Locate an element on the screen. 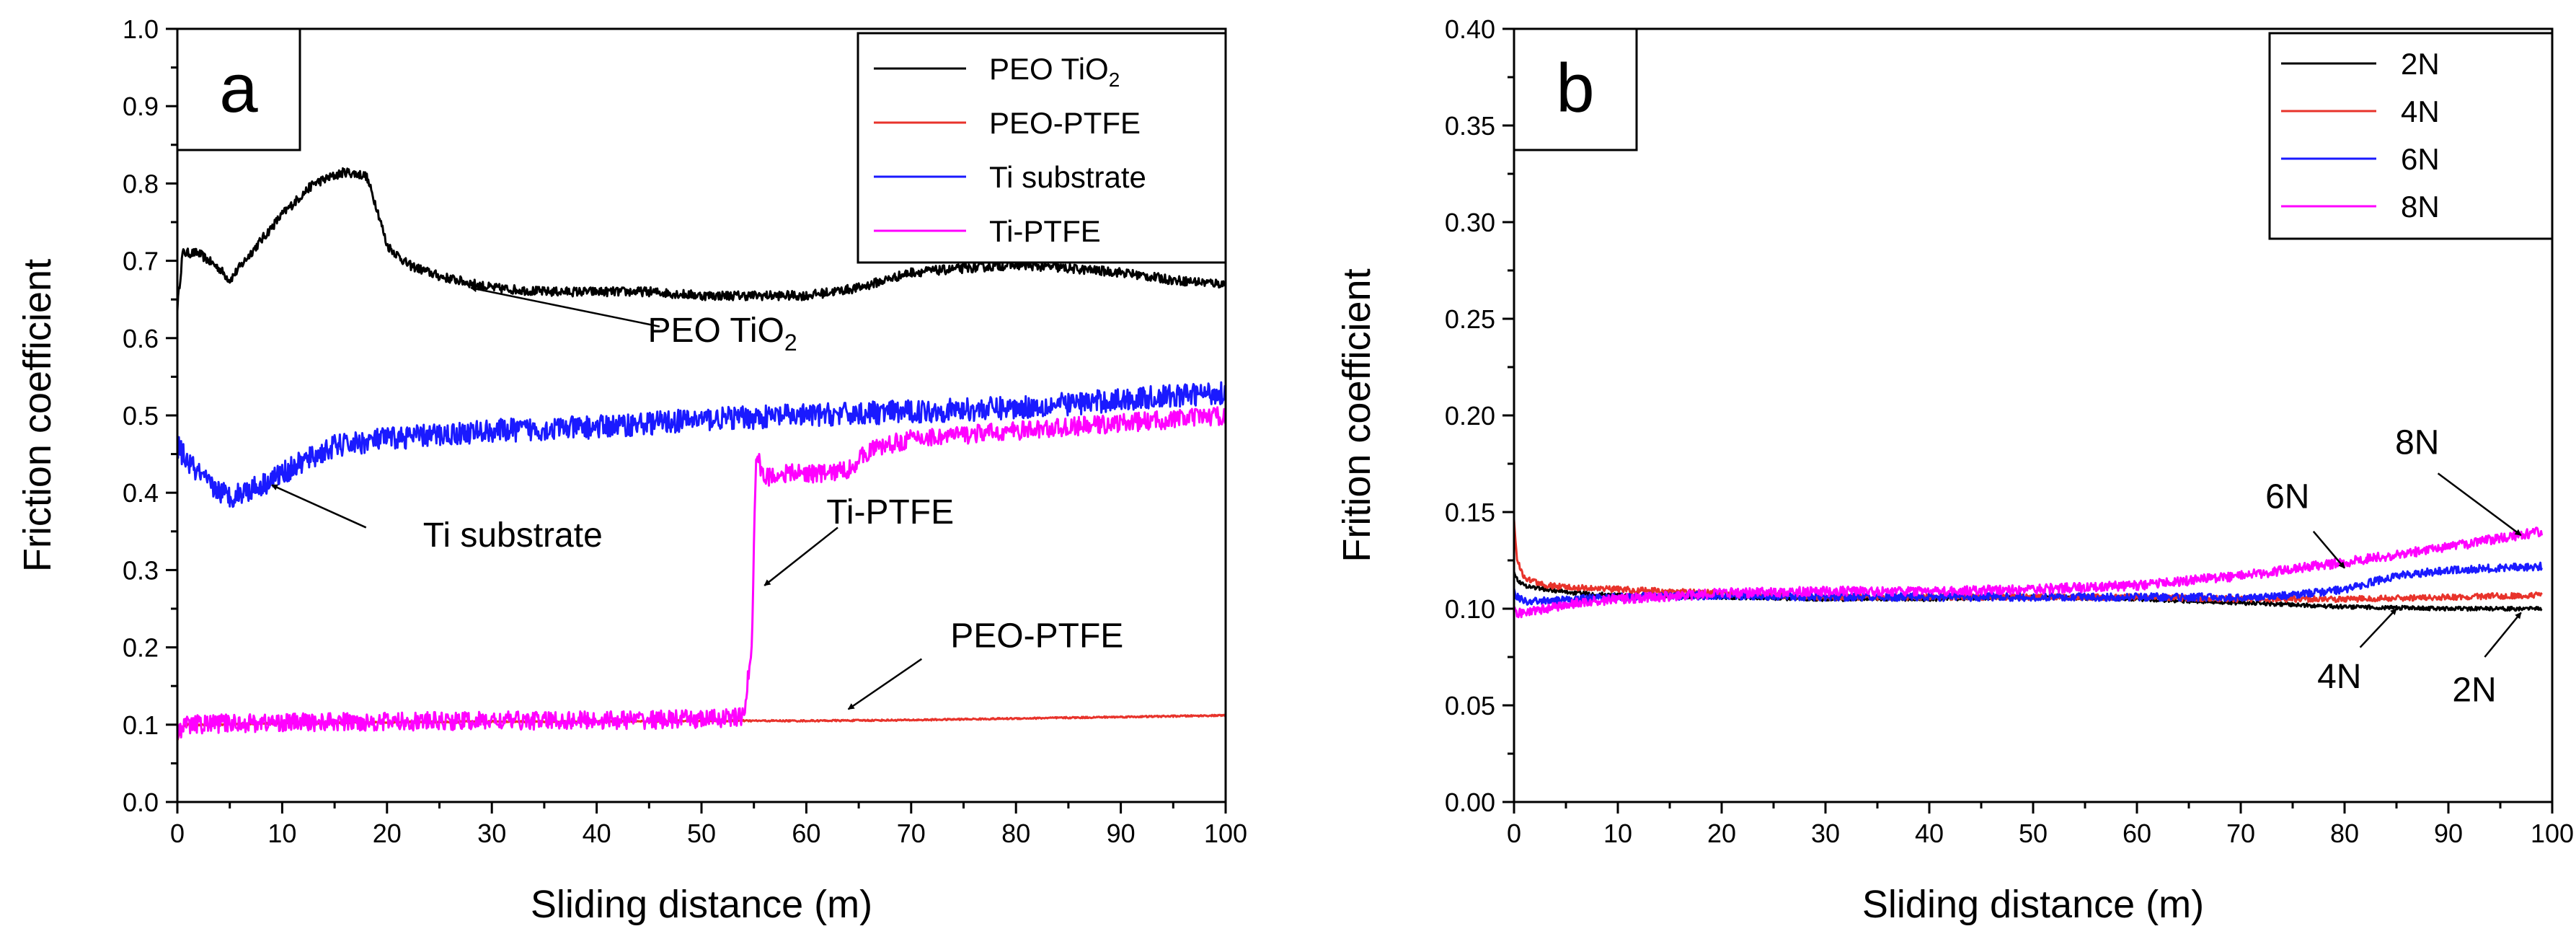 The width and height of the screenshot is (2576, 952). y-tick-label: 1.0 is located at coordinates (141, 29).